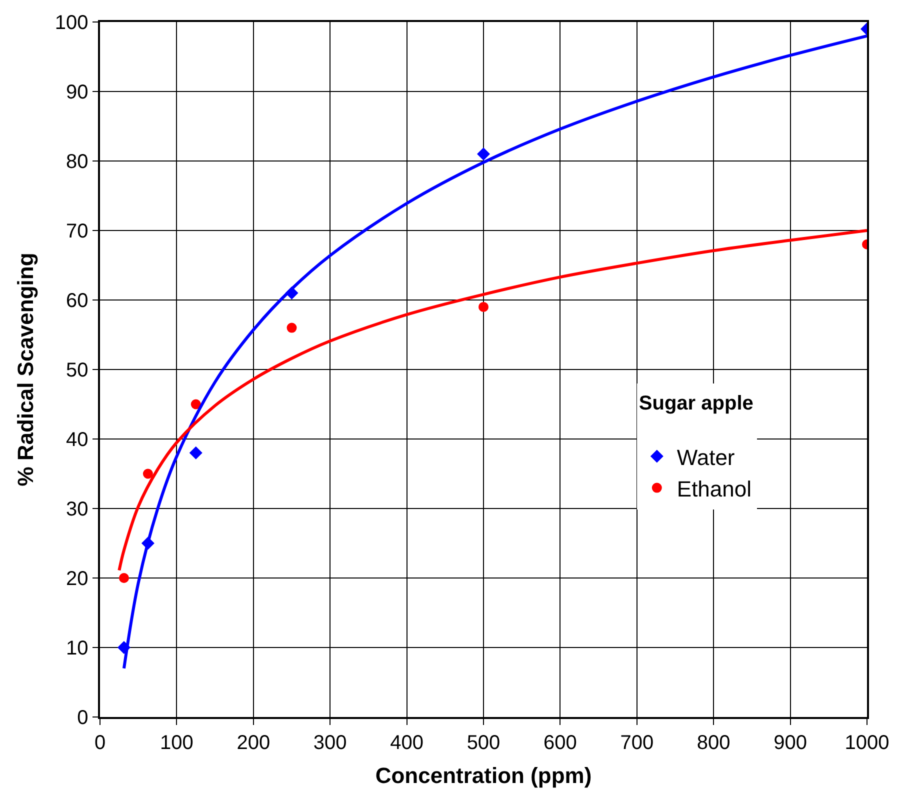  I want to click on y-tick-label: 100, so click(71, 23).